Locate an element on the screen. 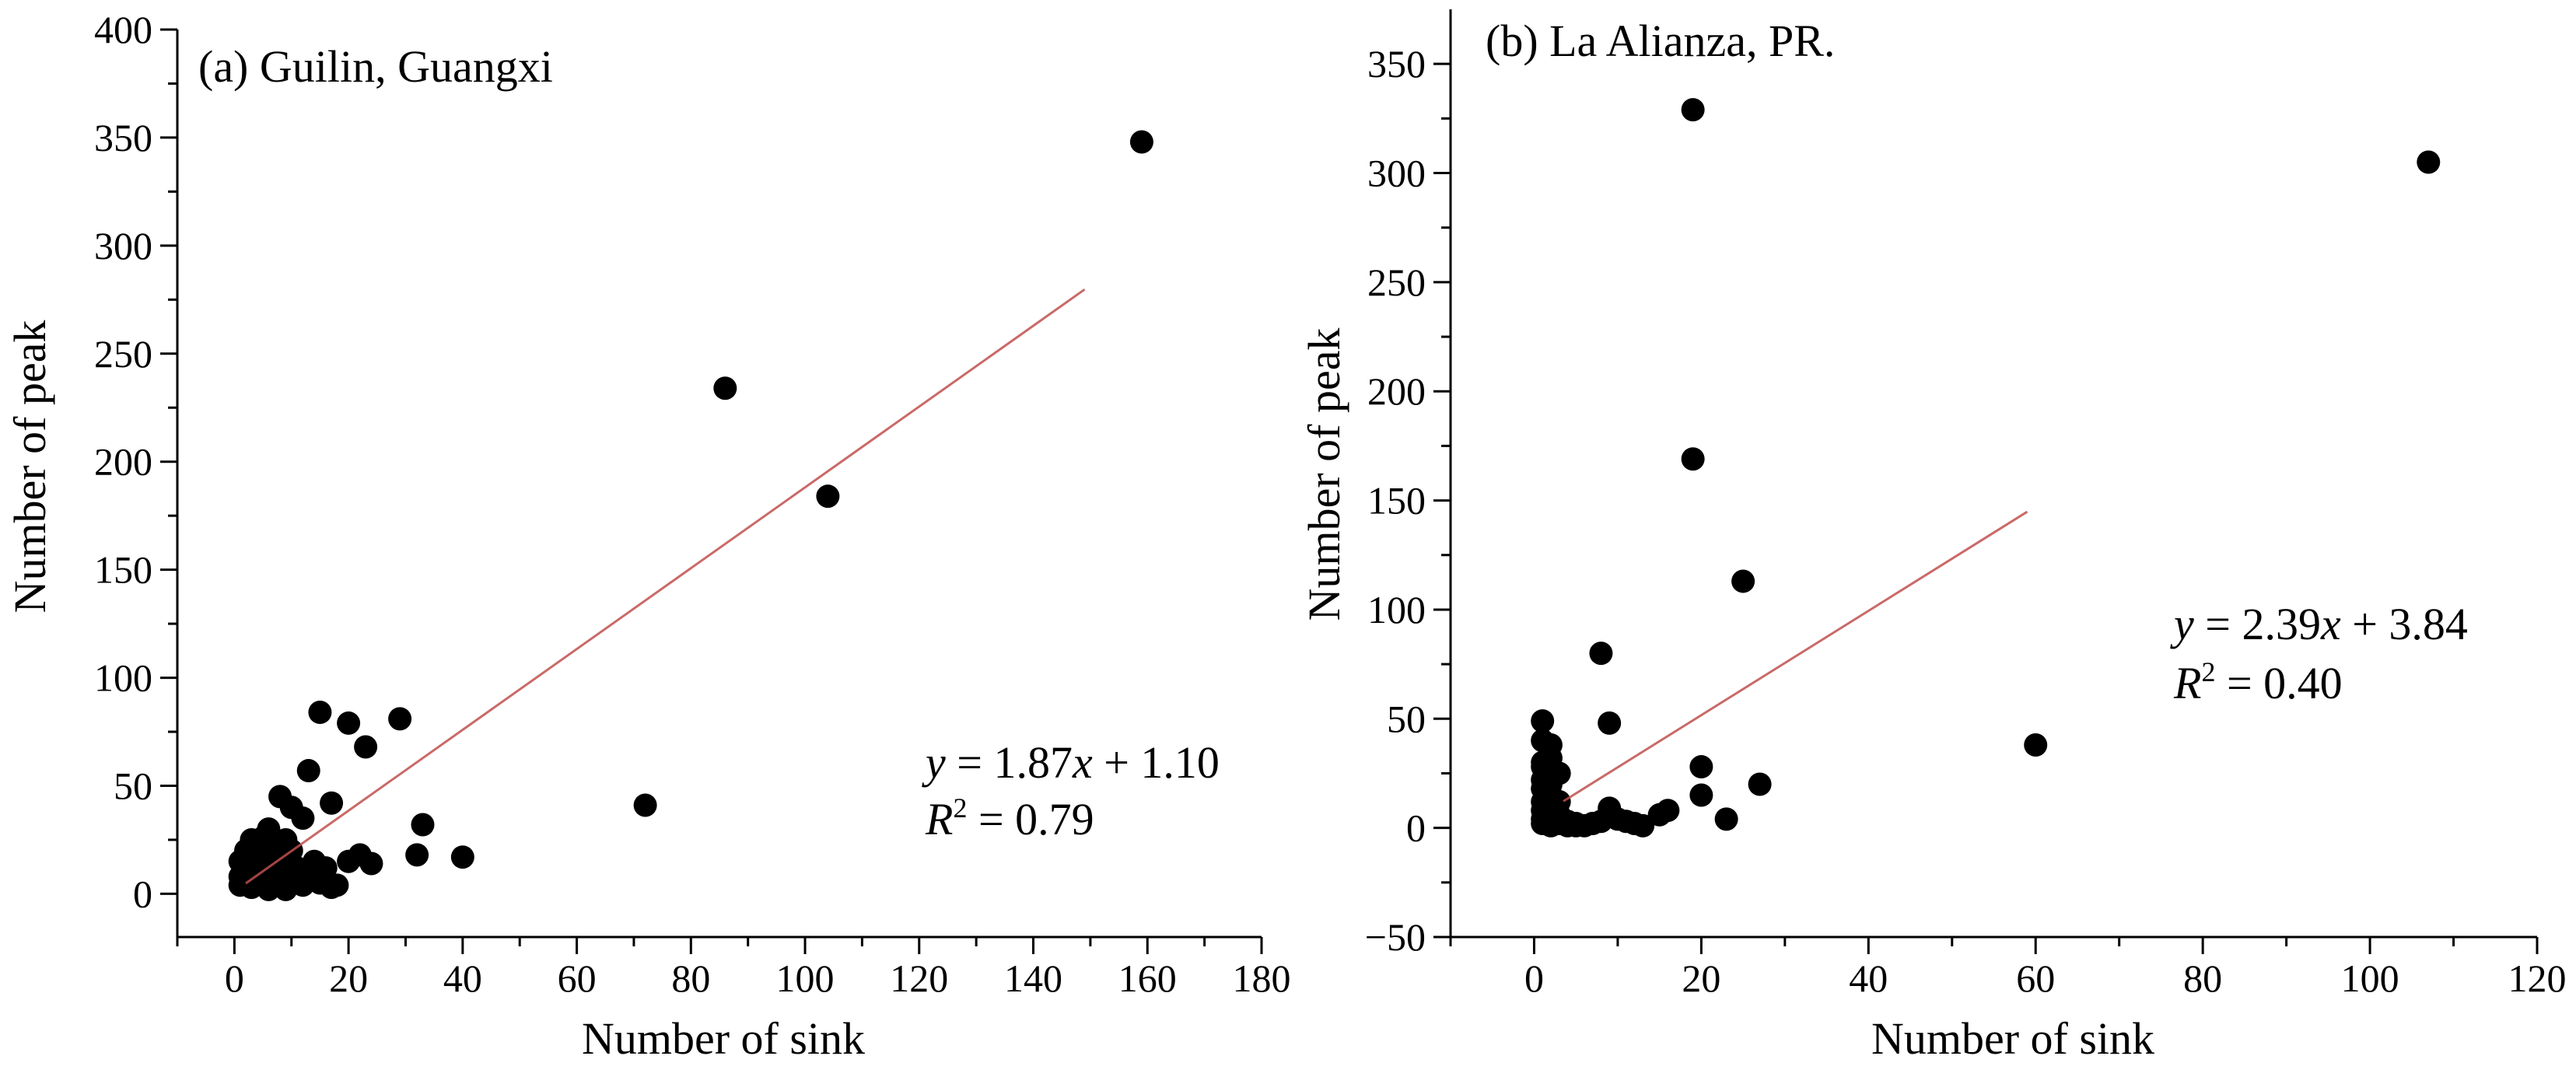 The image size is (2576, 1070). panel-a-eq-x: x is located at coordinates (1083, 763).